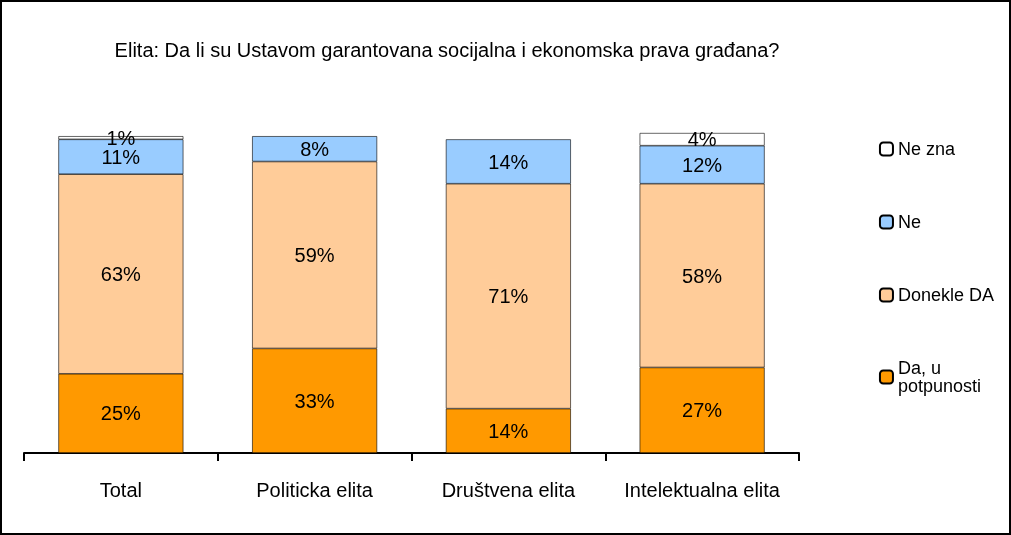  What do you see at coordinates (939, 377) in the screenshot?
I see `legend-label: Da, u potpunosti` at bounding box center [939, 377].